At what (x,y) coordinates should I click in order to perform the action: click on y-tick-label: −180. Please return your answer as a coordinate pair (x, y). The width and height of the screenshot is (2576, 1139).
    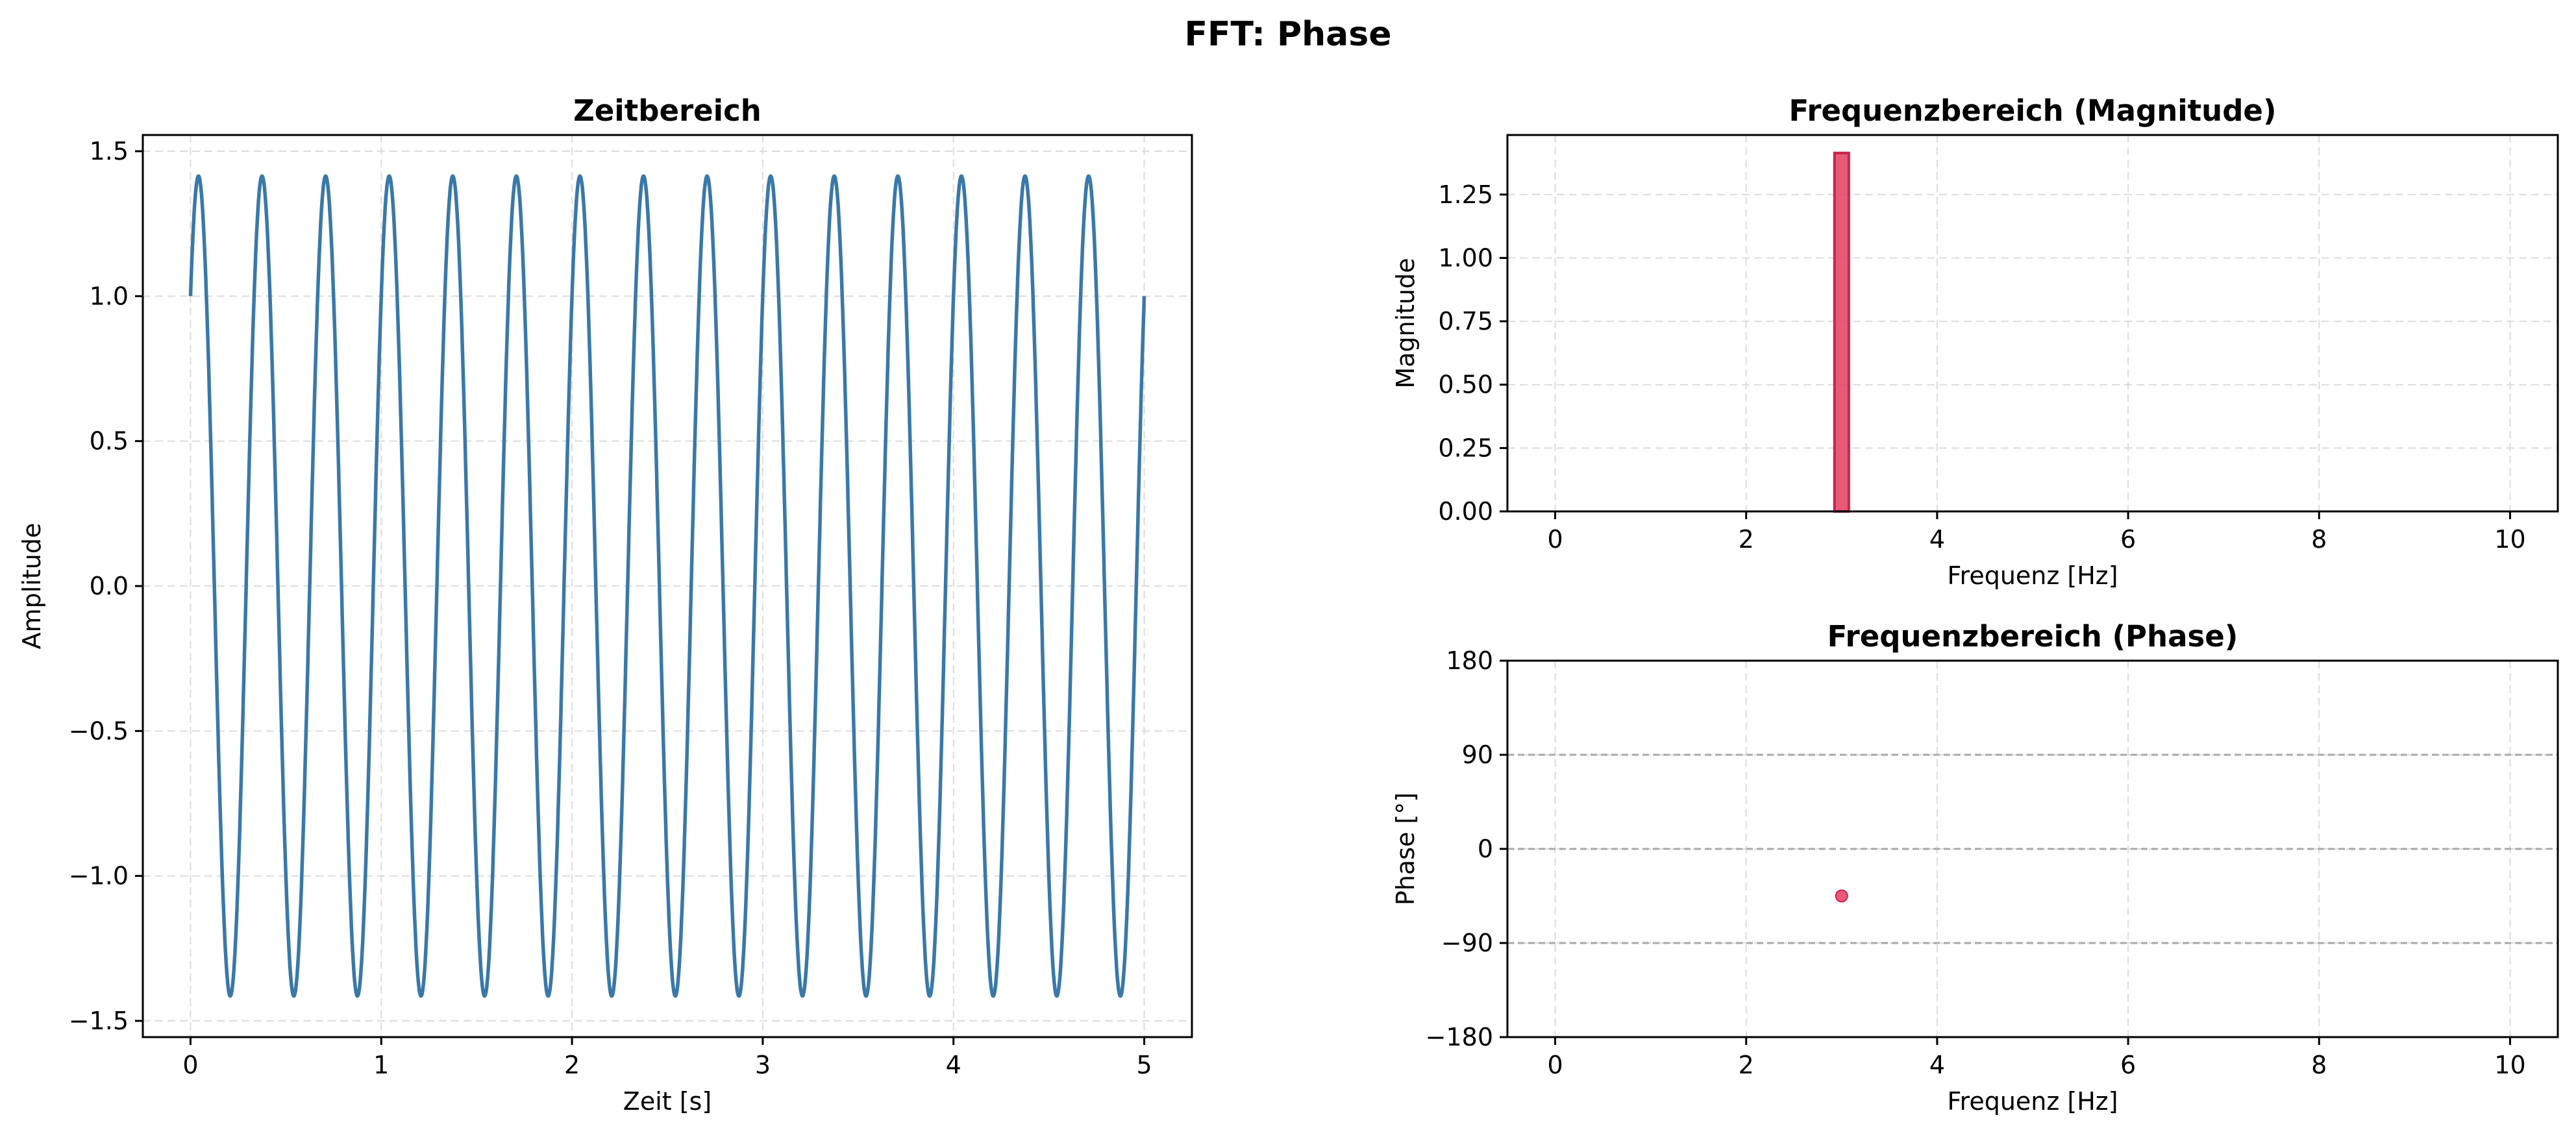
    Looking at the image, I should click on (1459, 1037).